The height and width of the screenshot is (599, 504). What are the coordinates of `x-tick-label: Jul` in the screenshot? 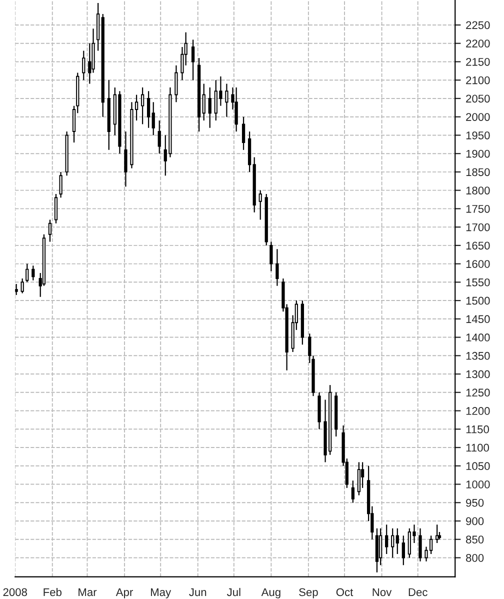 It's located at (233, 592).